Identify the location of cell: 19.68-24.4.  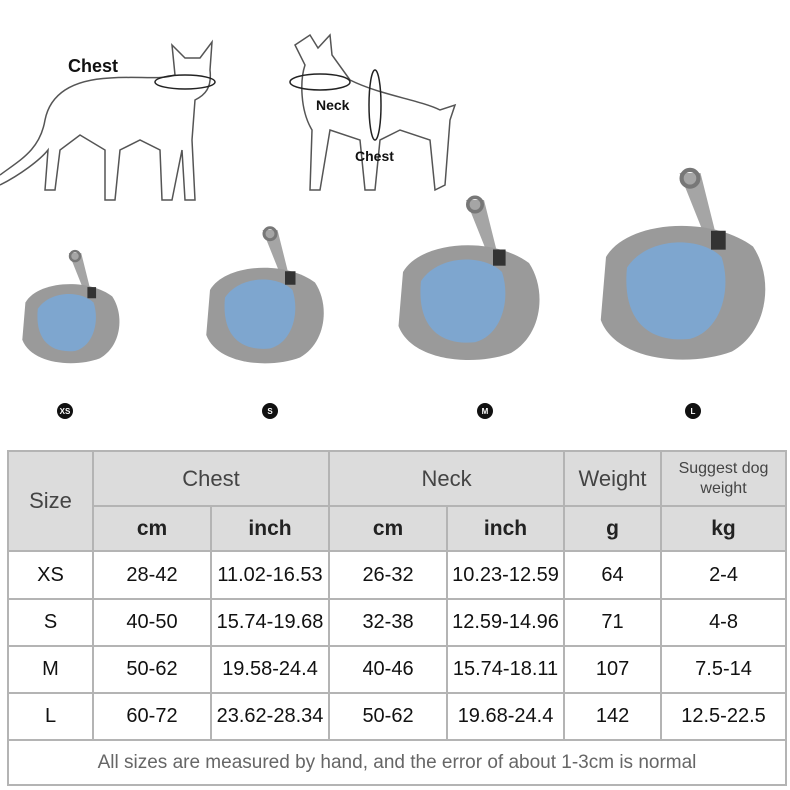
(506, 716).